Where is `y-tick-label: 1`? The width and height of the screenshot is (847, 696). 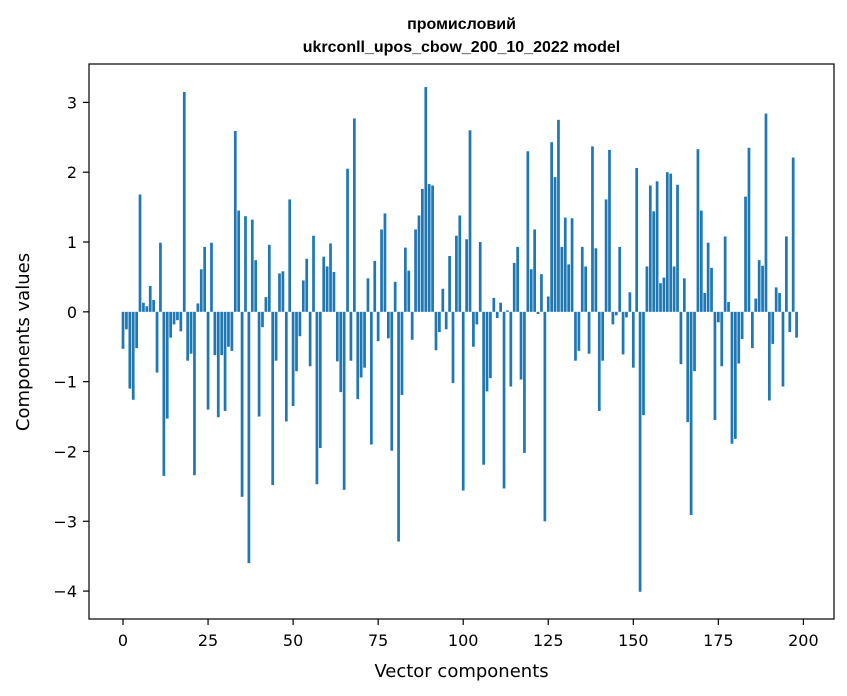
y-tick-label: 1 is located at coordinates (72, 242).